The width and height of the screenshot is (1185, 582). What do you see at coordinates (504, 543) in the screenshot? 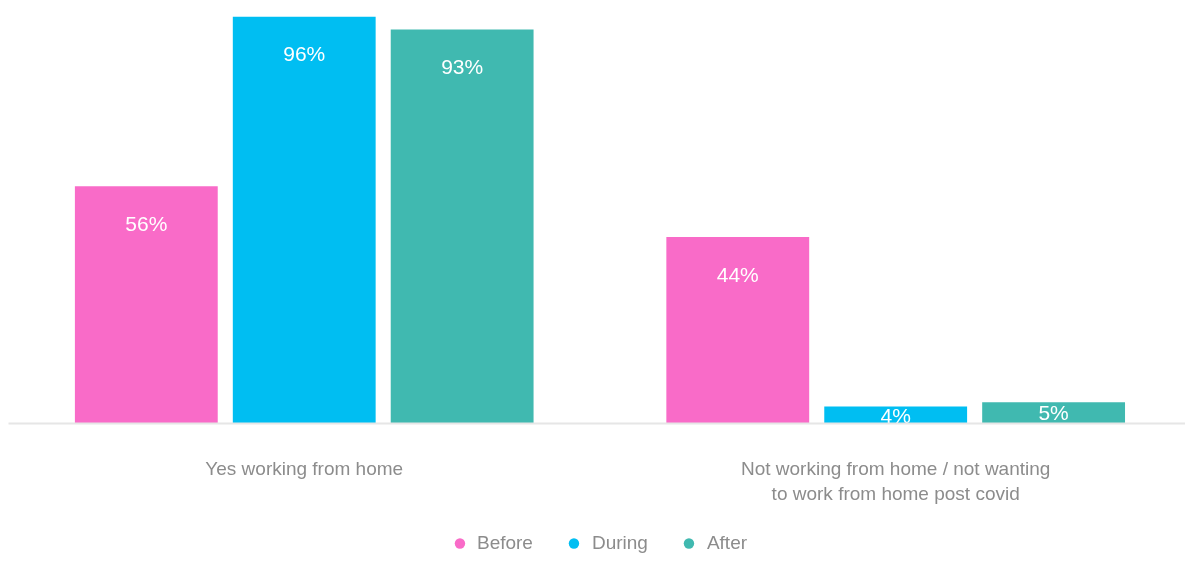
I see `legend-label: Before` at bounding box center [504, 543].